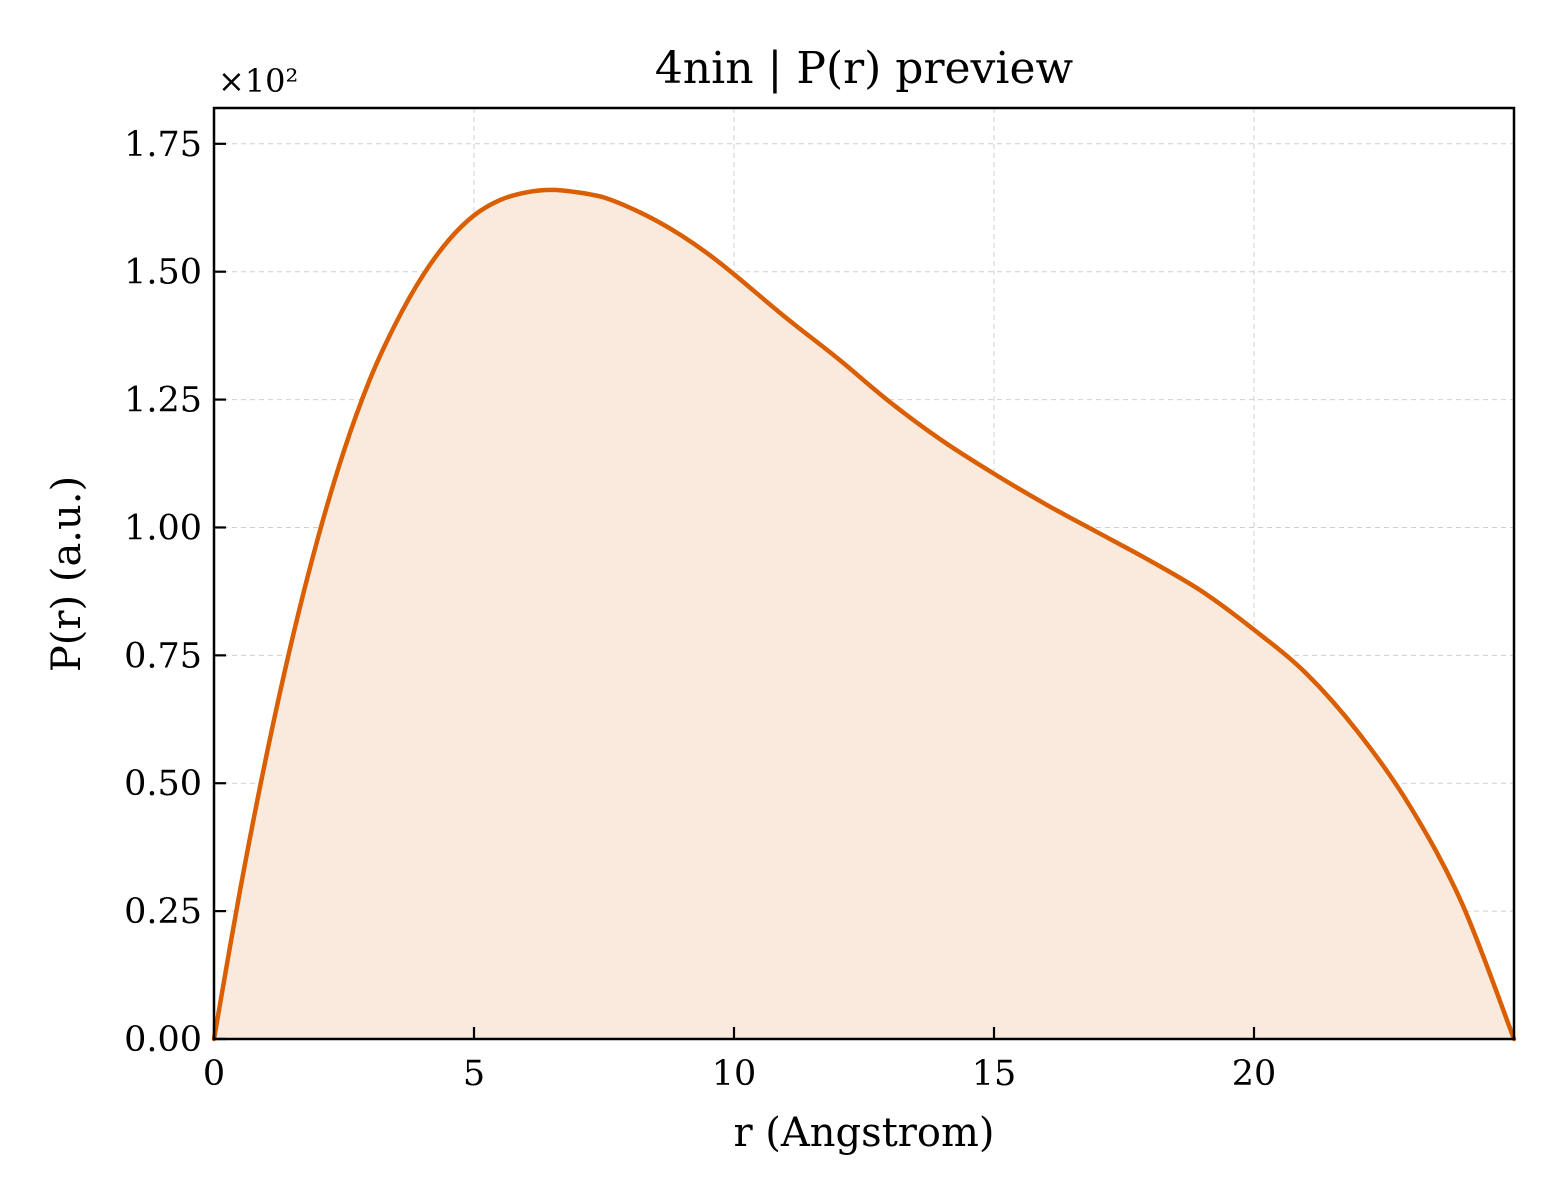  I want to click on y-tick-label: 1.25, so click(163, 401).